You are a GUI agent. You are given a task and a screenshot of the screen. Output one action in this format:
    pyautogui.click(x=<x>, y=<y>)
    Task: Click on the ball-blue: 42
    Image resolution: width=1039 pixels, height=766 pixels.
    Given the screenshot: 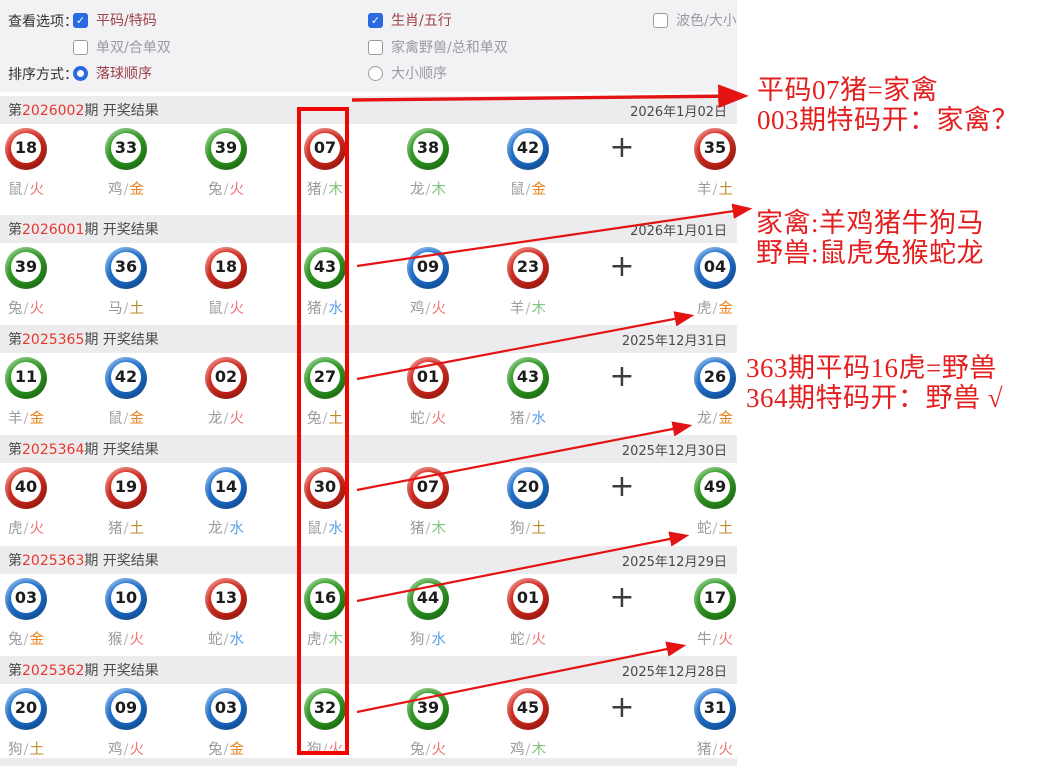 What is the action you would take?
    pyautogui.click(x=528, y=149)
    